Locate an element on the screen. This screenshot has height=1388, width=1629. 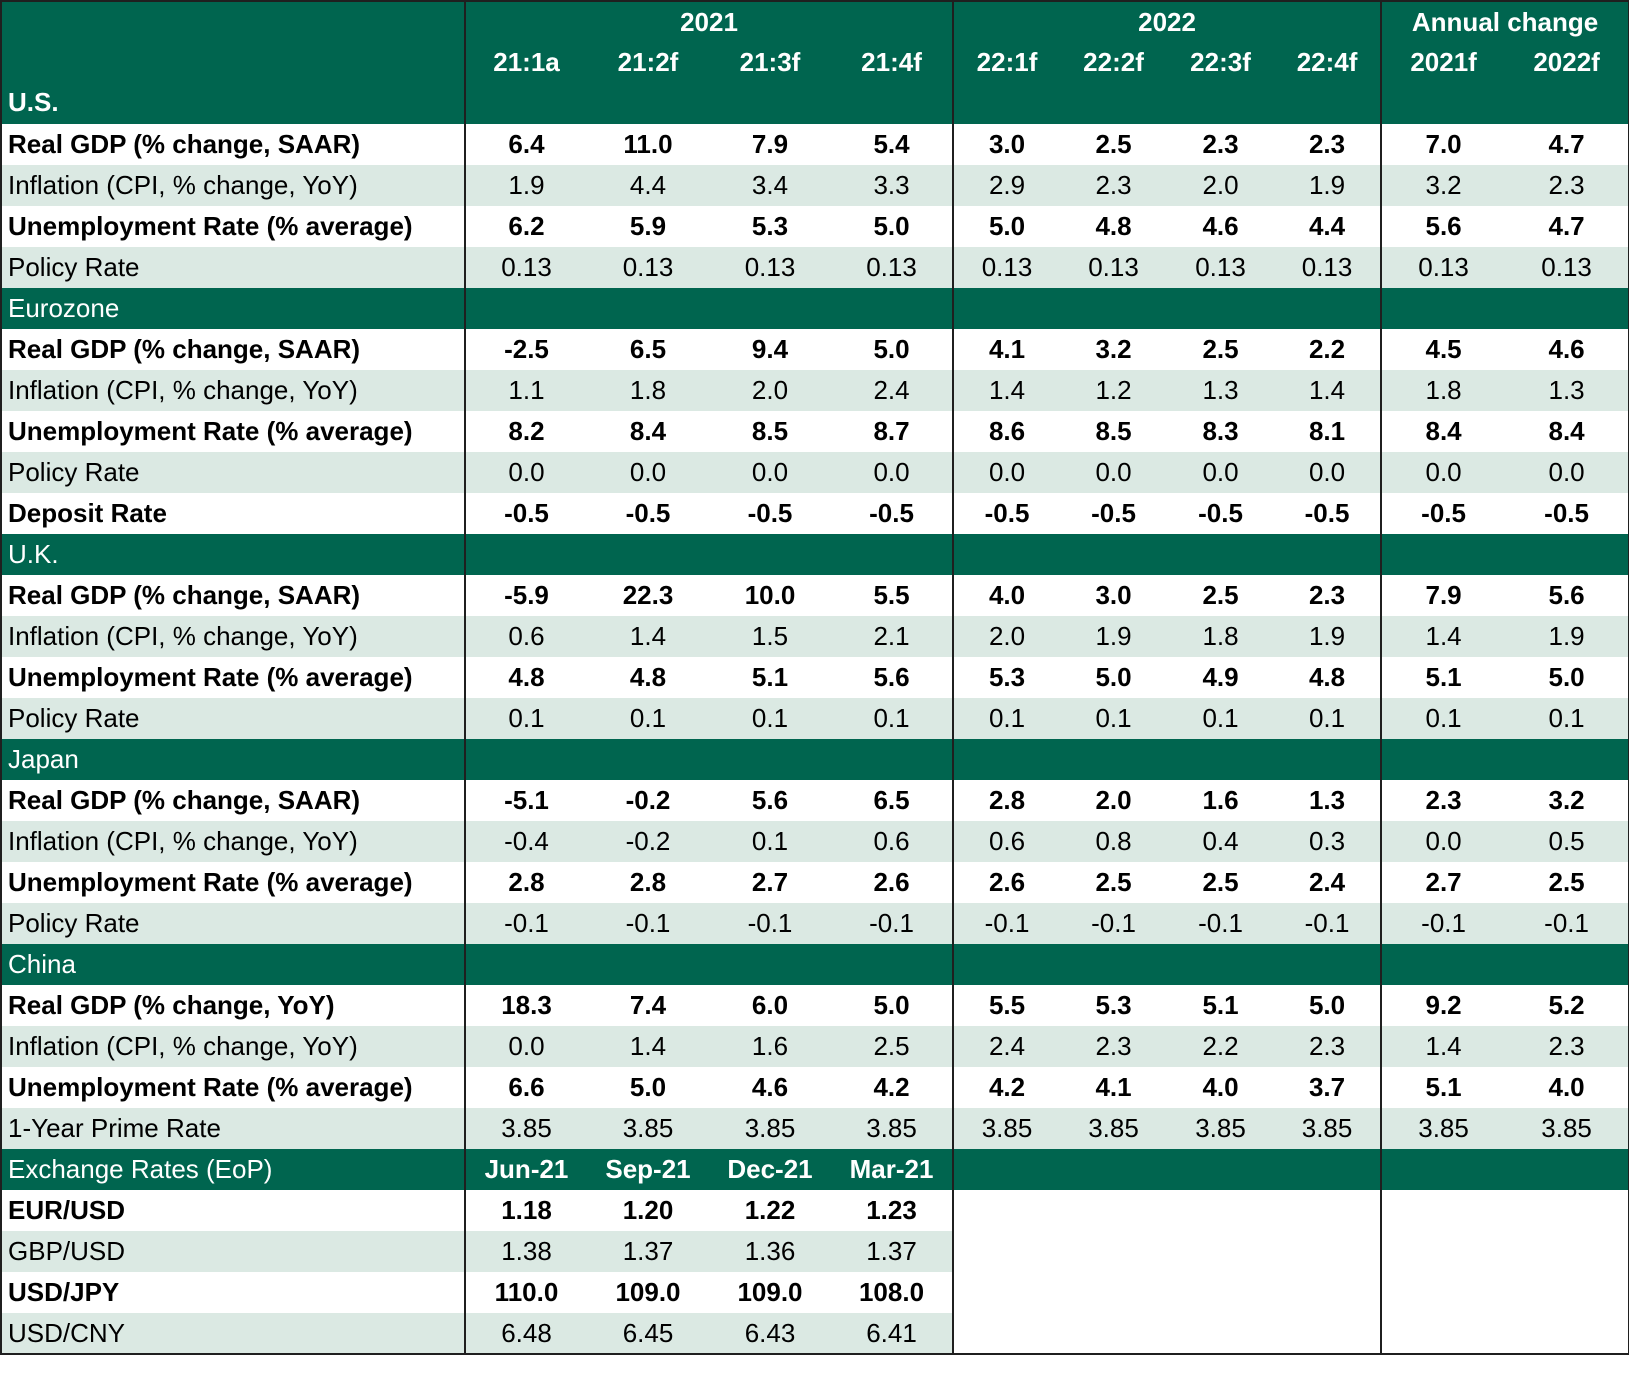
year-2022-header: 2022 is located at coordinates (1168, 21).